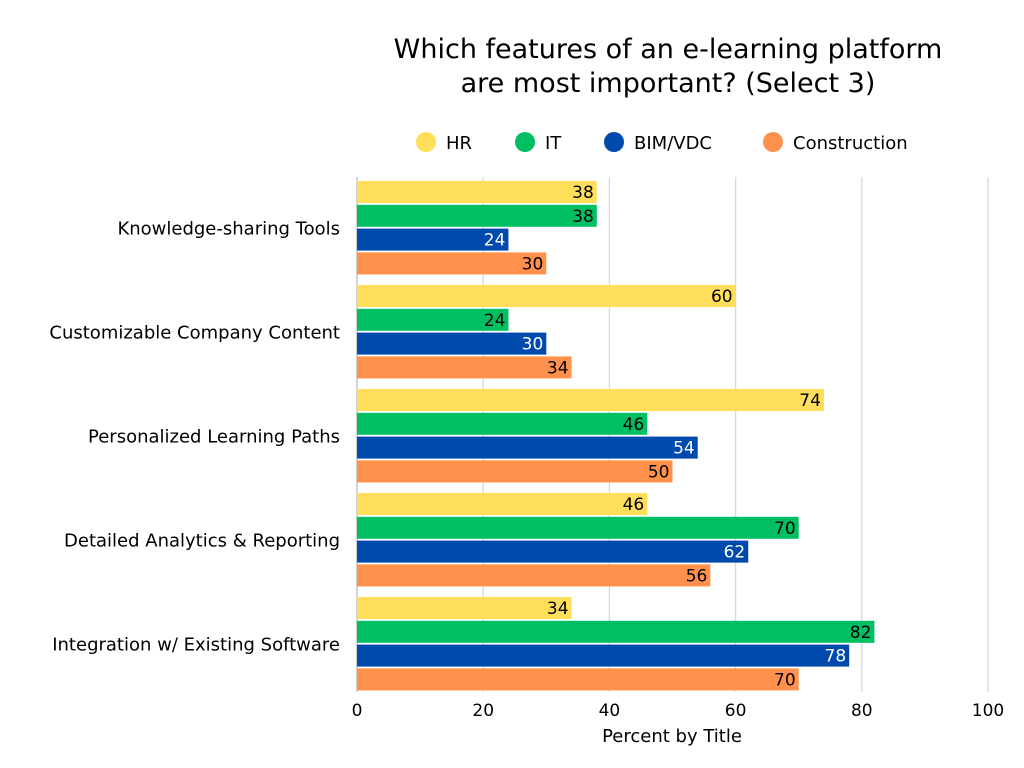  Describe the element at coordinates (202, 541) in the screenshot. I see `category-label: Detailed Analytics & Reporting` at that location.